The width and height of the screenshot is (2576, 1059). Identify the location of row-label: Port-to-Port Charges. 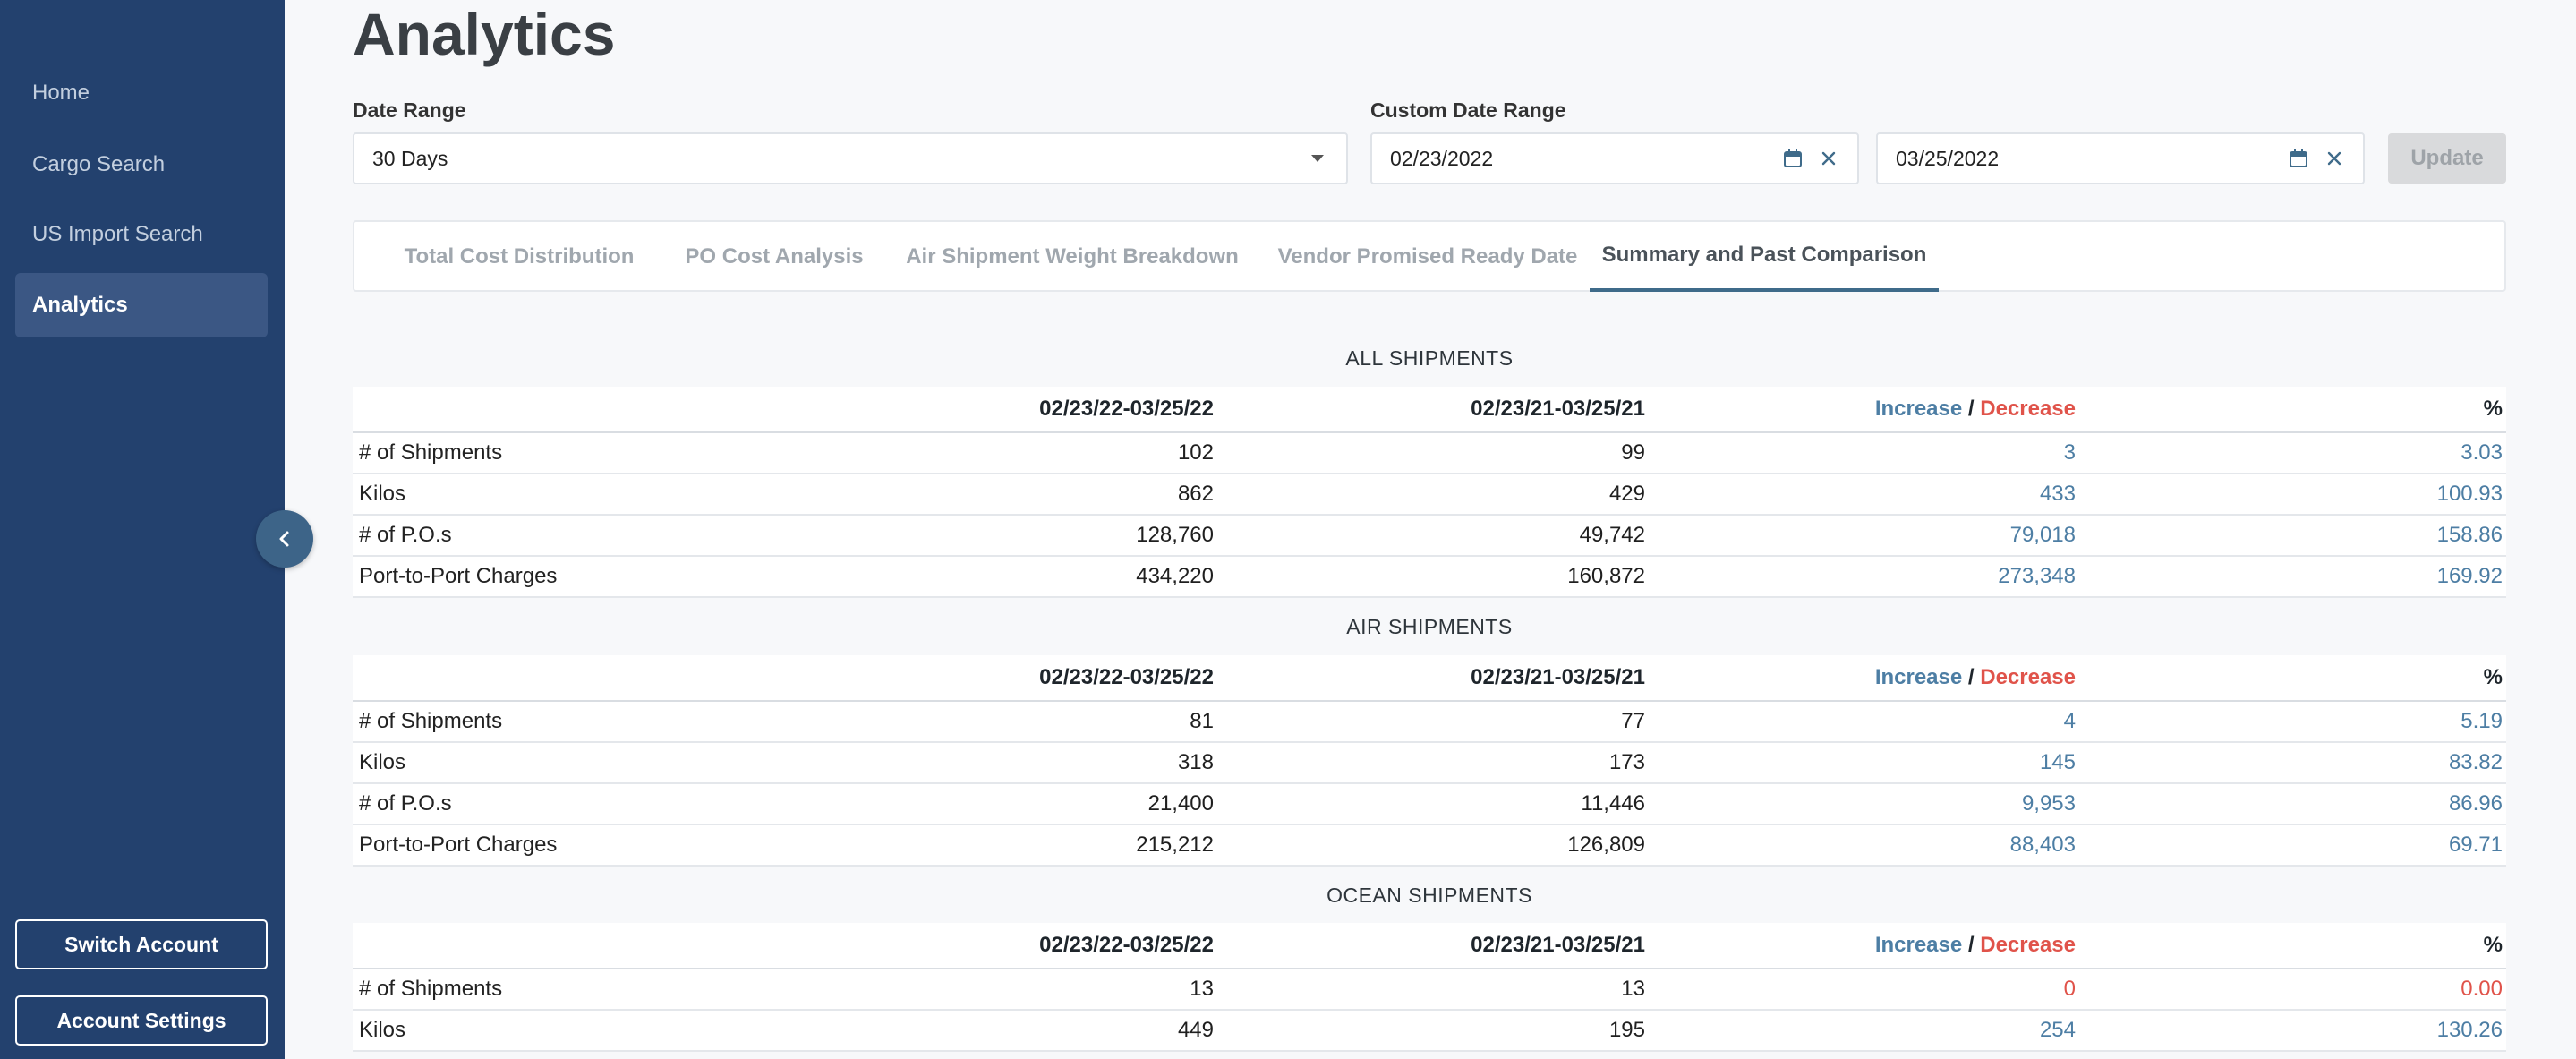
(458, 845).